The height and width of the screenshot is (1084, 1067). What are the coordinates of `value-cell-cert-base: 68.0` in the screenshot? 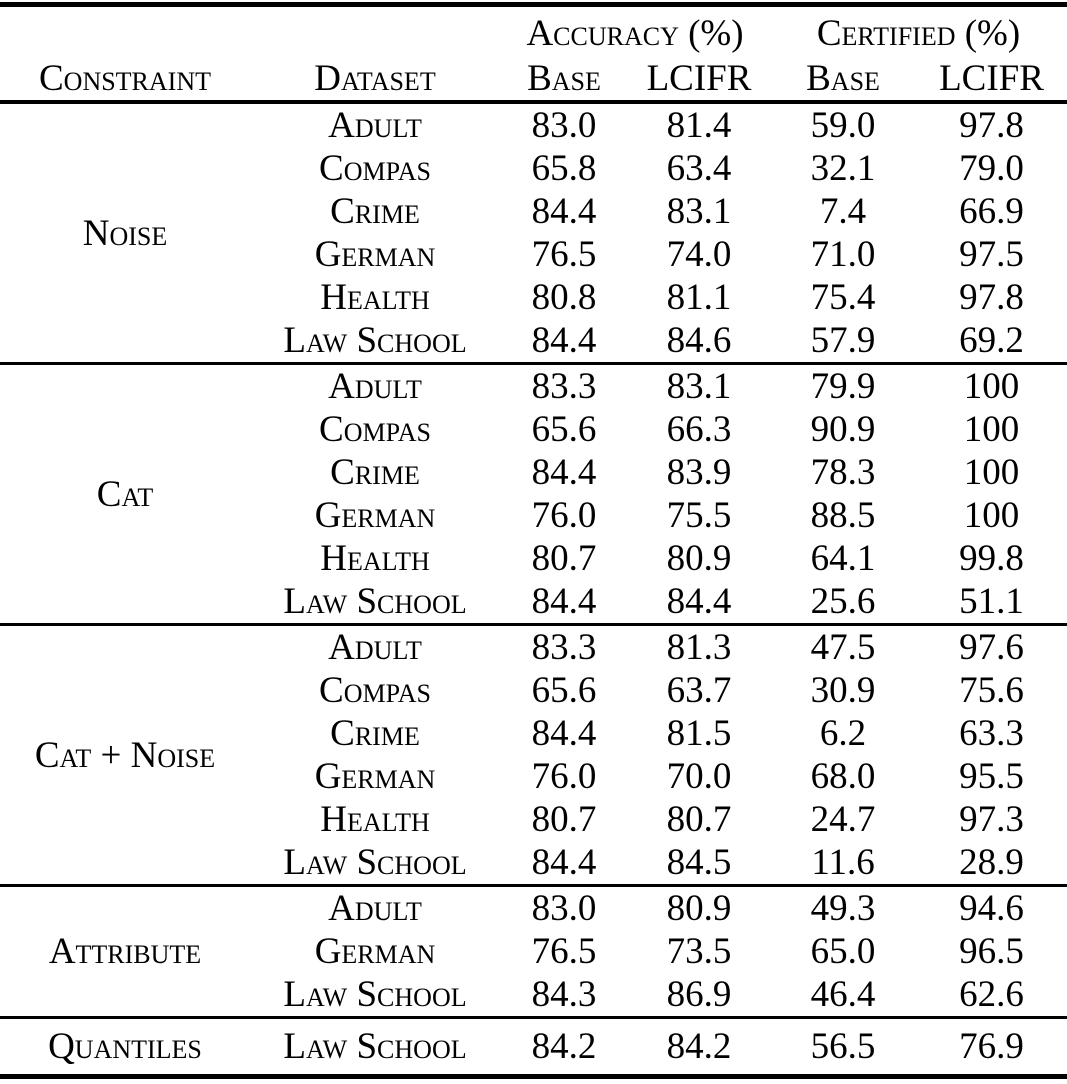 It's located at (843, 776).